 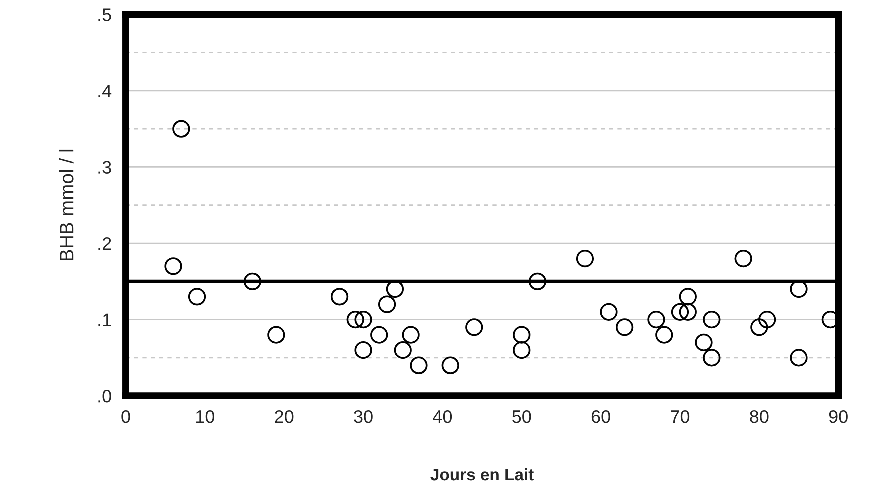 I want to click on y-tick-label: .4, so click(x=105, y=91).